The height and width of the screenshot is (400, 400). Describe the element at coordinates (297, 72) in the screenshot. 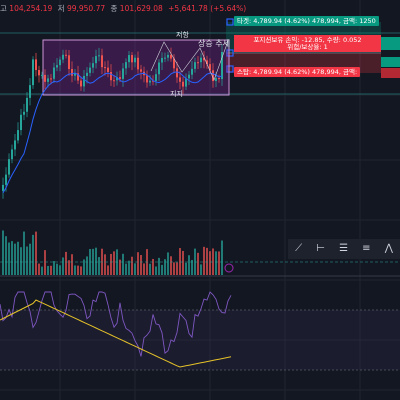

I see `stop-label: 스탑: 4,789.94 (4.62%) 478,994, 금액:` at that location.